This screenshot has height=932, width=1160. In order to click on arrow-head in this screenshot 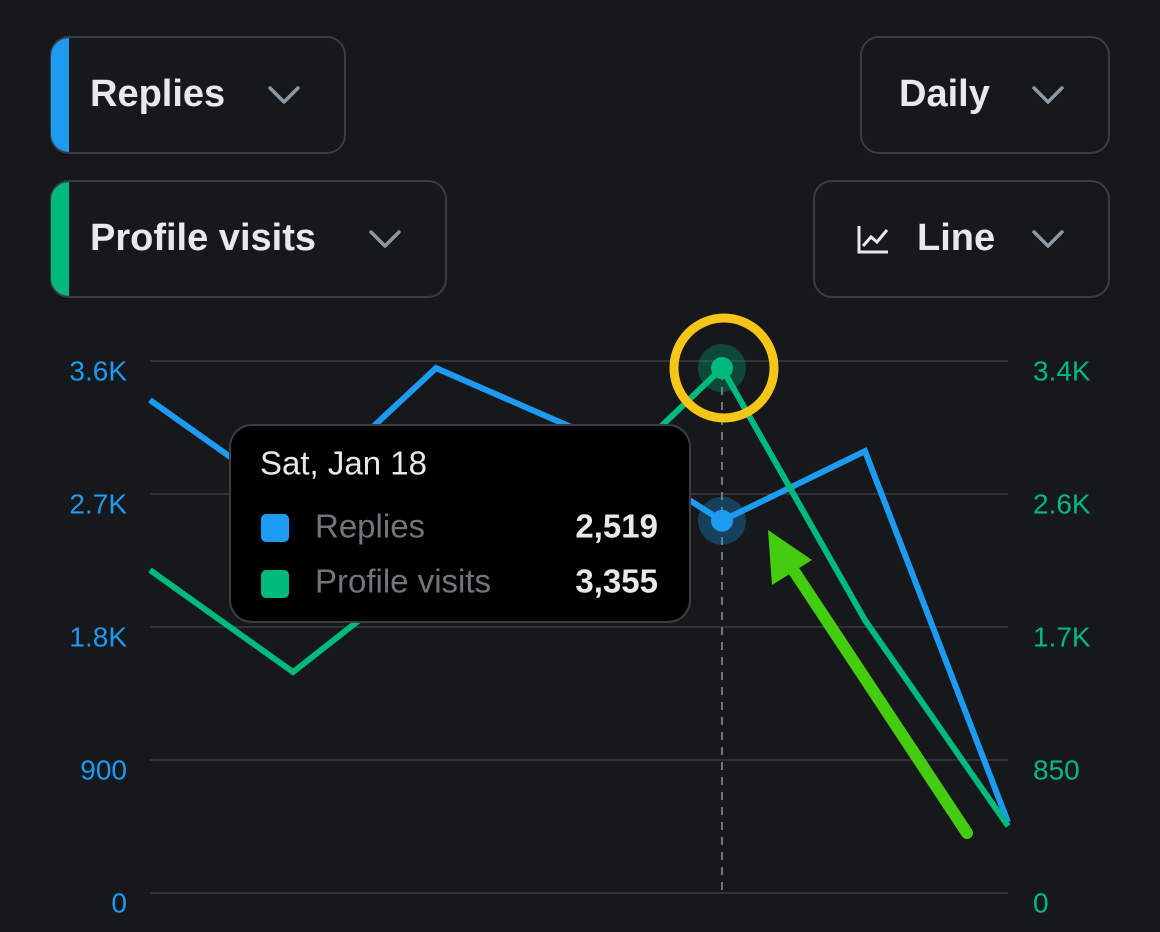, I will do `click(790, 557)`.